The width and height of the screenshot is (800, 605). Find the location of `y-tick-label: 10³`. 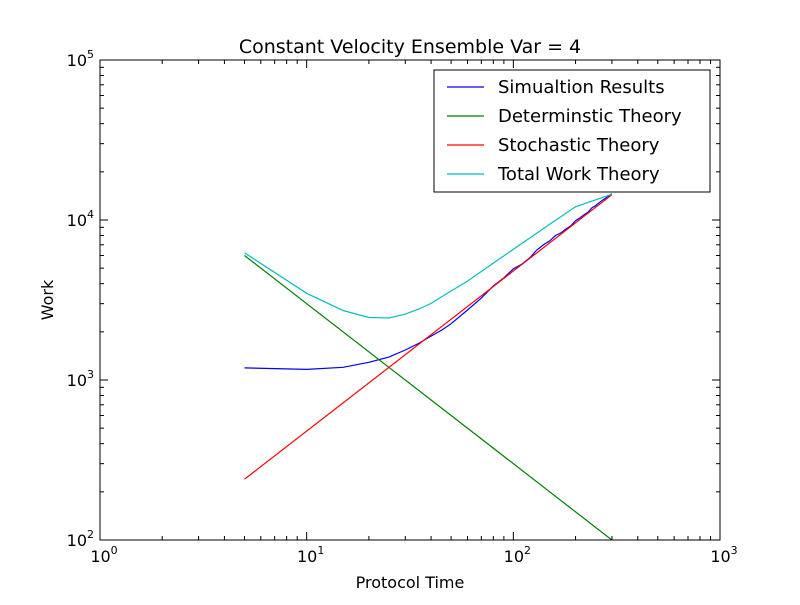

y-tick-label: 10³ is located at coordinates (80, 379).